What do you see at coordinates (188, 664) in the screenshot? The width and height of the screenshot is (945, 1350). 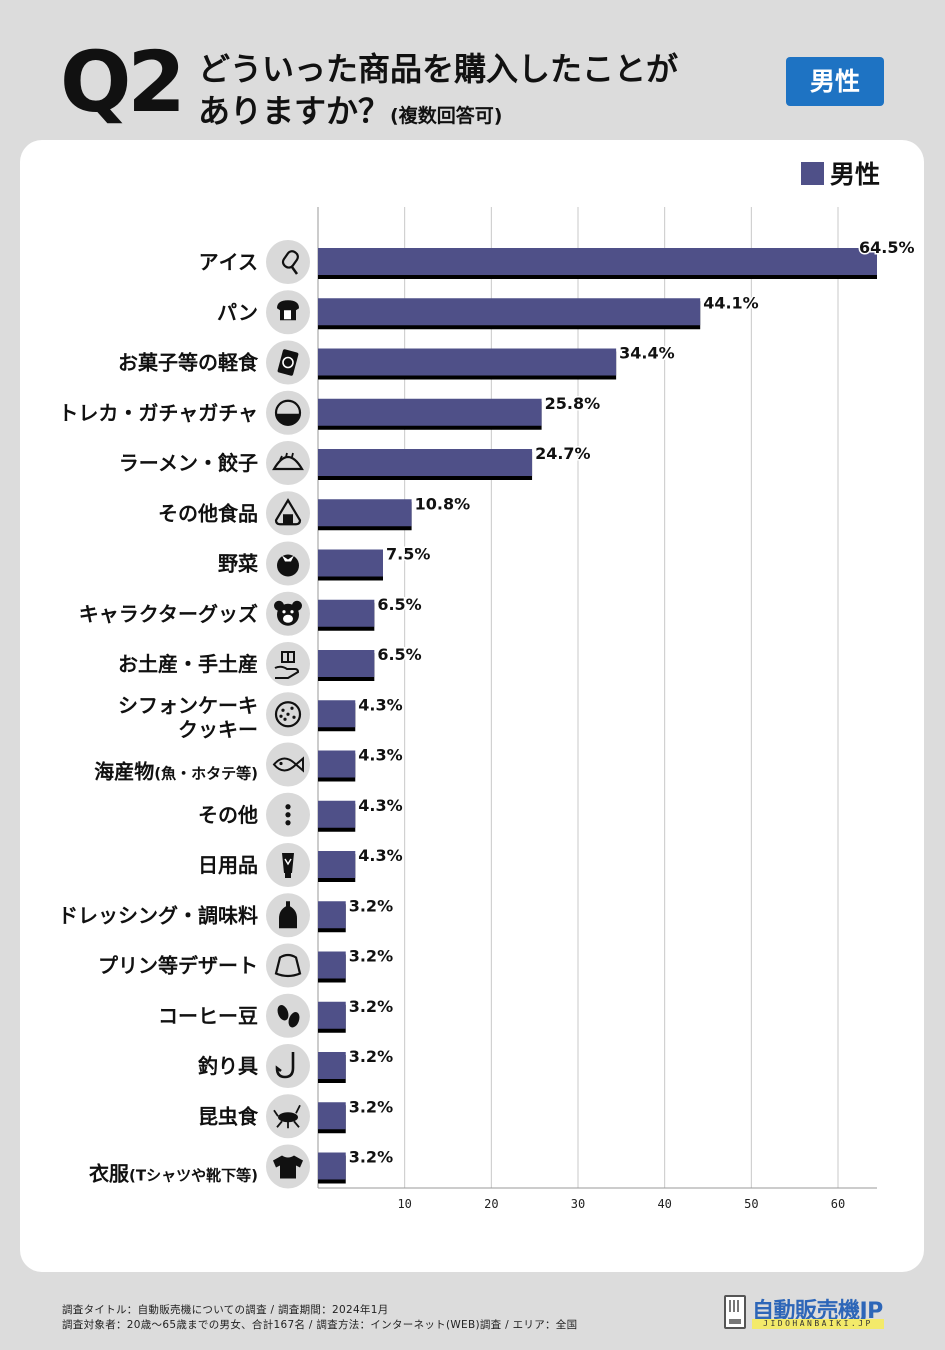 I see `category-label: お土産・手土産` at bounding box center [188, 664].